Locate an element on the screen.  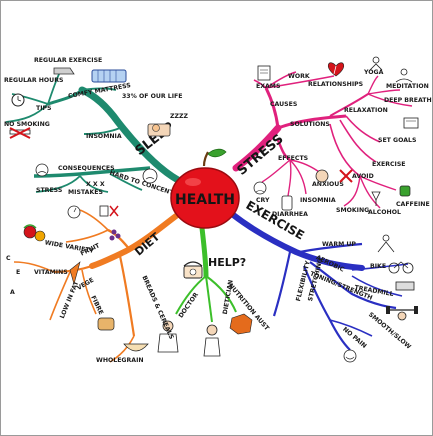
sleep-insomnia-label: INSOMNIA is located at coordinates (104, 136).